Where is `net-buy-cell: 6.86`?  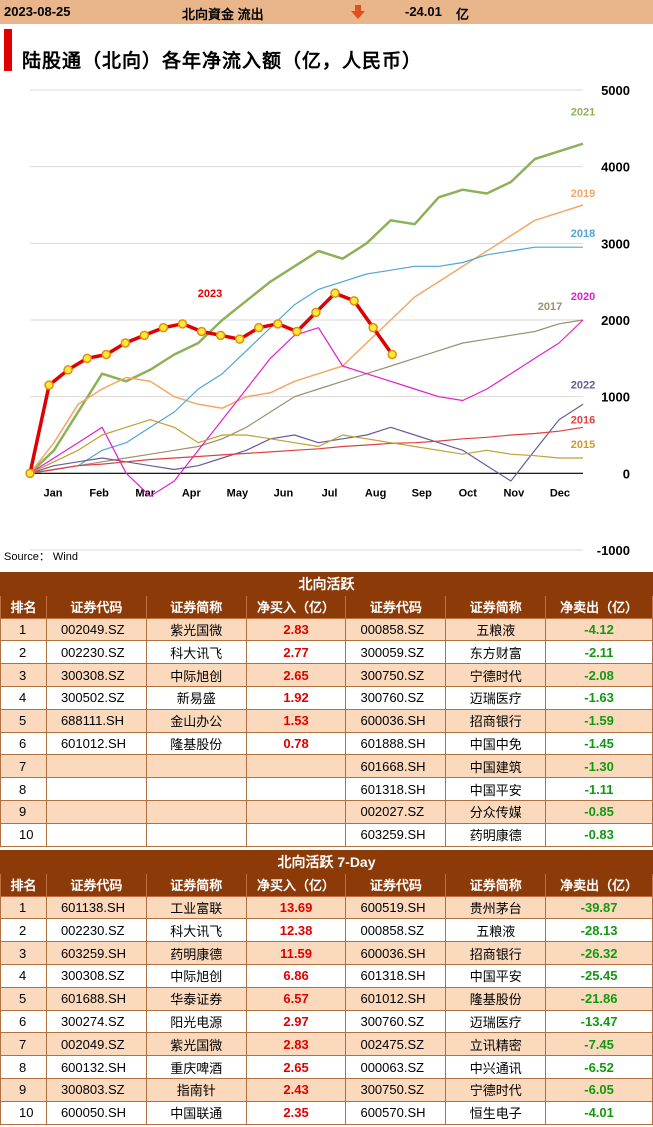
net-buy-cell: 6.86 is located at coordinates (296, 975).